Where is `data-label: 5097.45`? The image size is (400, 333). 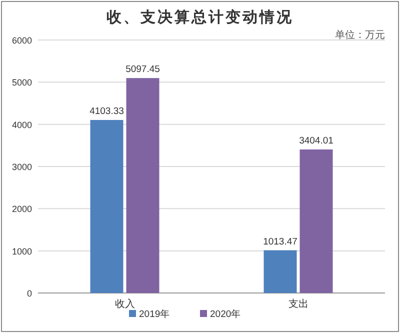 data-label: 5097.45 is located at coordinates (143, 70).